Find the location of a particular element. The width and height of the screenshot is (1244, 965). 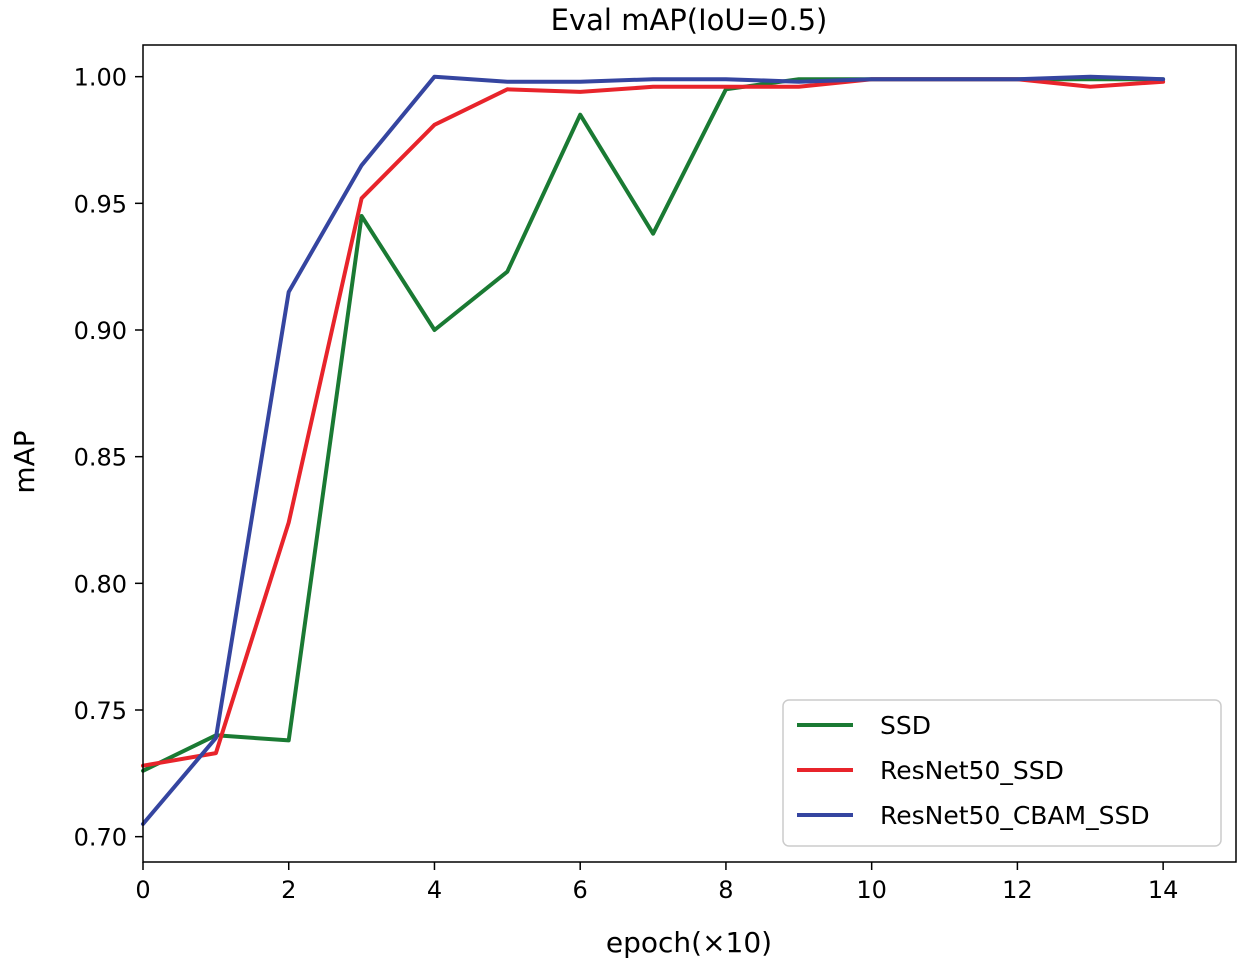

x-tick-label: 4 is located at coordinates (434, 890).